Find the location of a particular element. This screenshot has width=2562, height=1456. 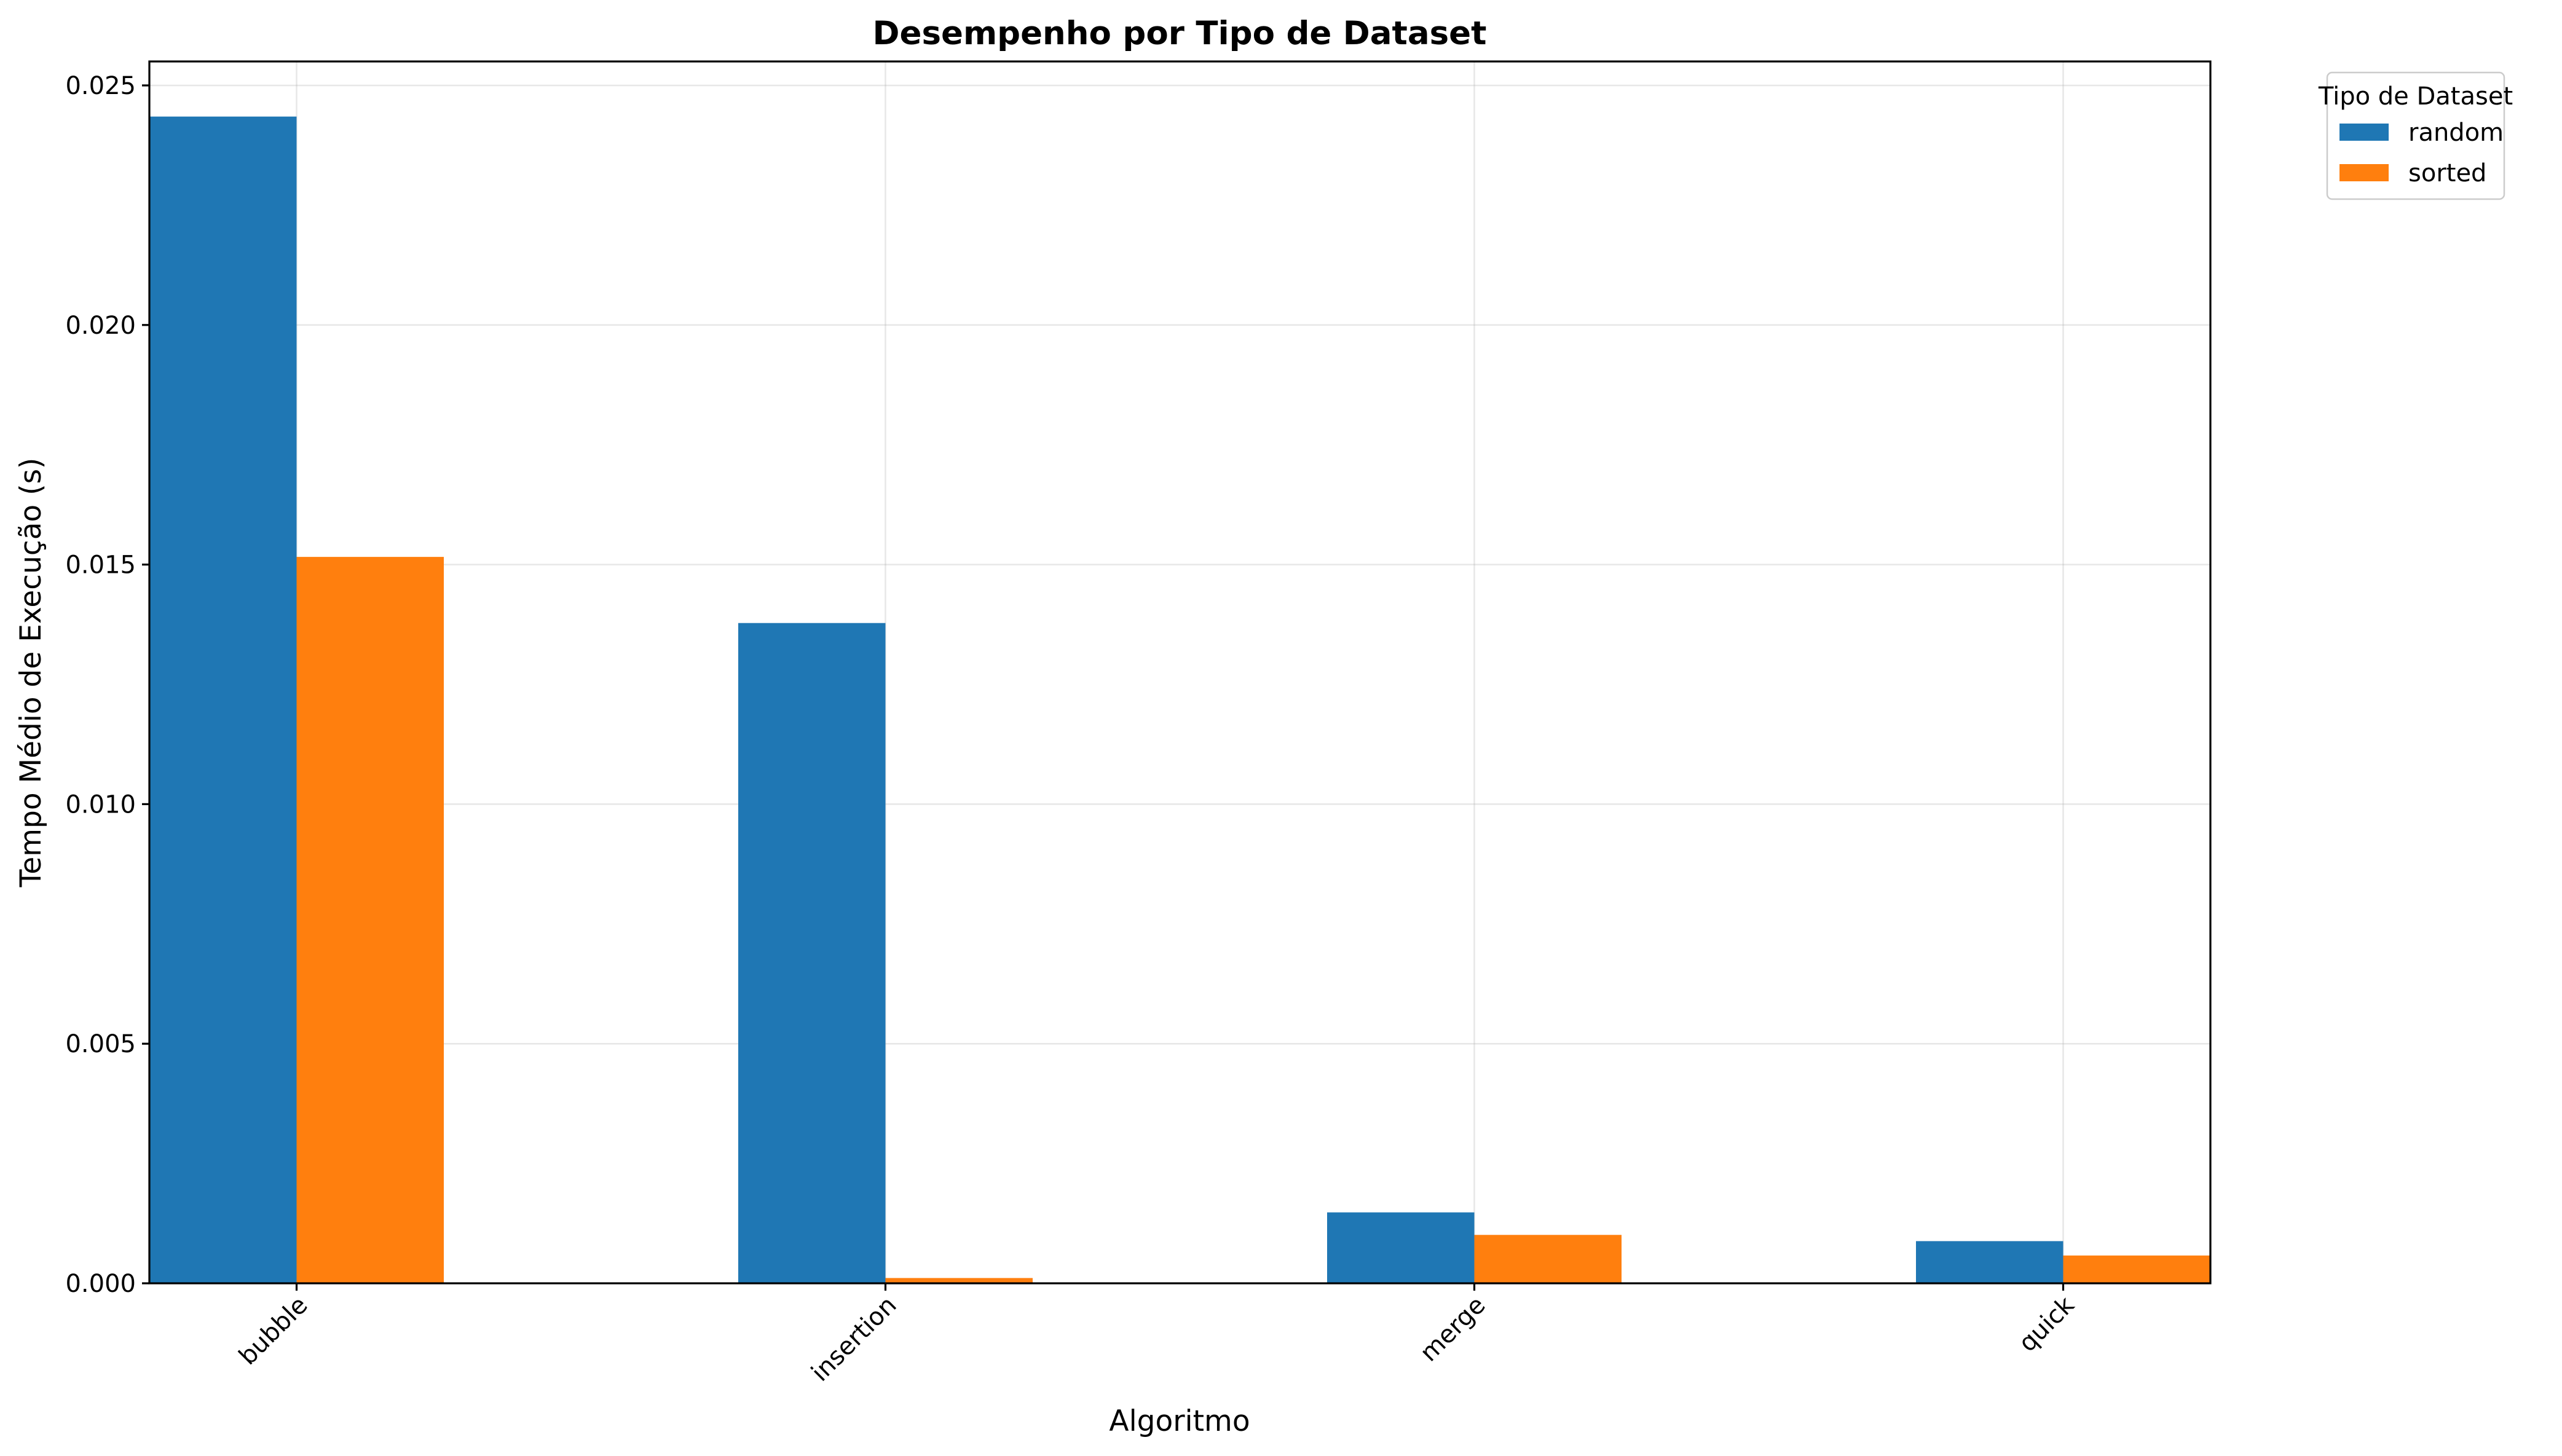

y-tick-label: 0.025 is located at coordinates (100, 86).